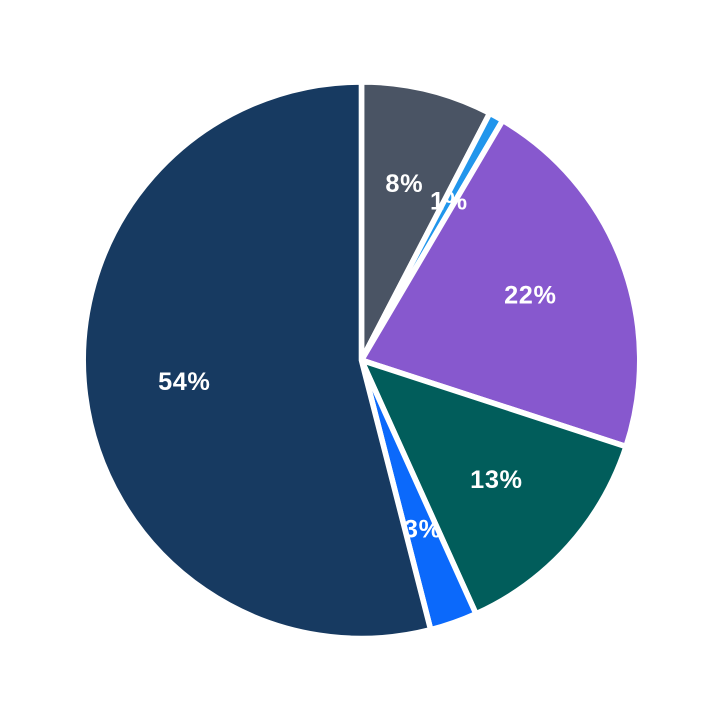  Describe the element at coordinates (530, 296) in the screenshot. I see `svg-text: 22%` at that location.